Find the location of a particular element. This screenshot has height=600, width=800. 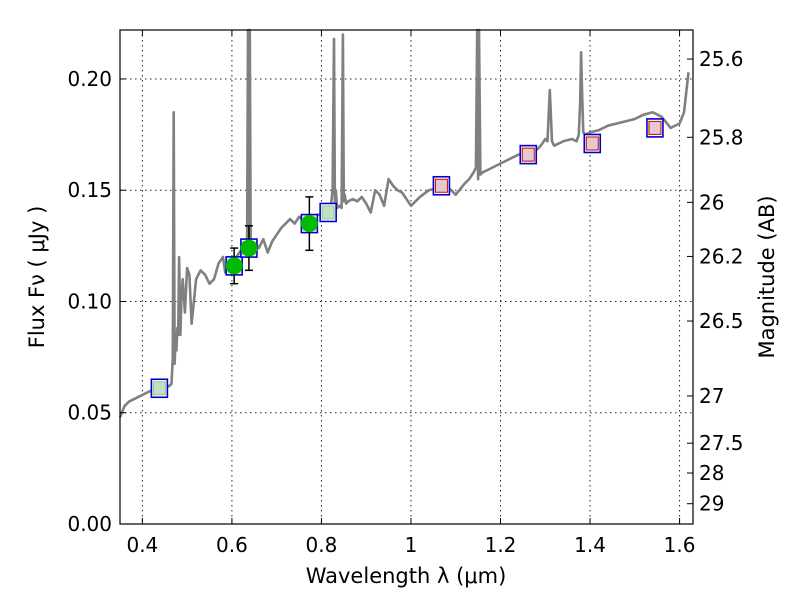

mag-tick-label: 29 is located at coordinates (711, 504).